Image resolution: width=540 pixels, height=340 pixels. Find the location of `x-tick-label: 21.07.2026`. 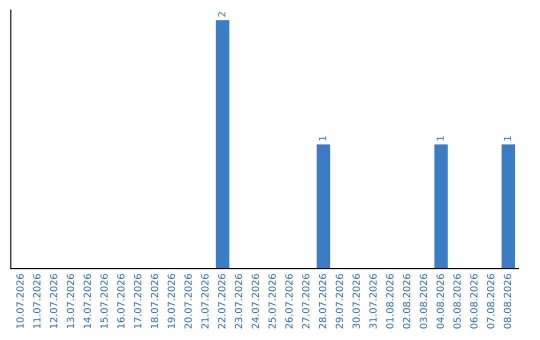

x-tick-label: 21.07.2026 is located at coordinates (205, 301).